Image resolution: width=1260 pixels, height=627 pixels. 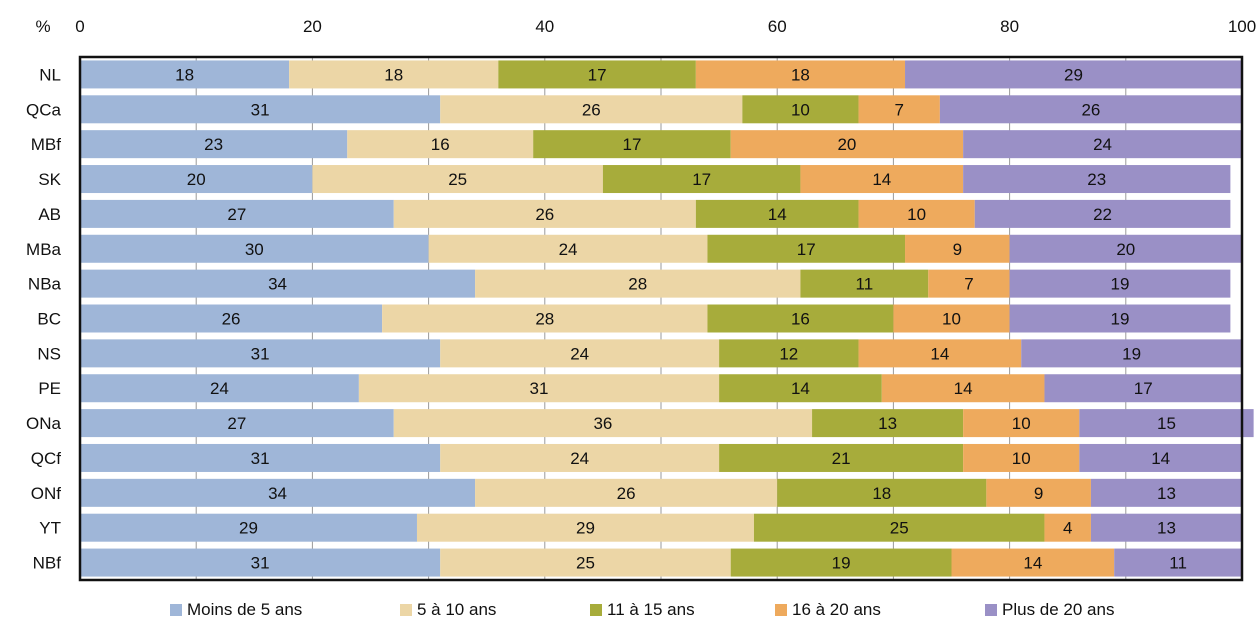 I want to click on legend-label: Moins de 5 ans, so click(x=244, y=609).